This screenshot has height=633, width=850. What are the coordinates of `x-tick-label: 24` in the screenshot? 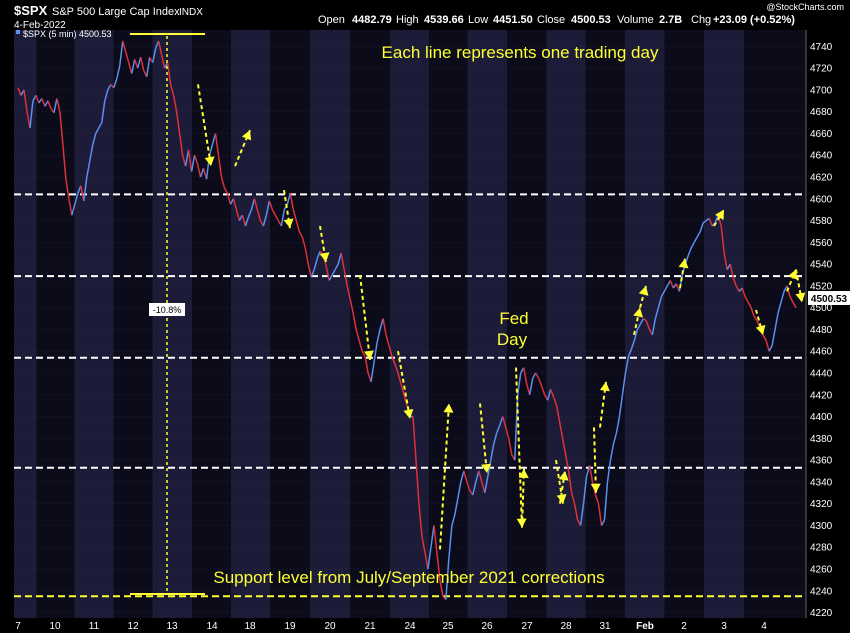 It's located at (410, 626).